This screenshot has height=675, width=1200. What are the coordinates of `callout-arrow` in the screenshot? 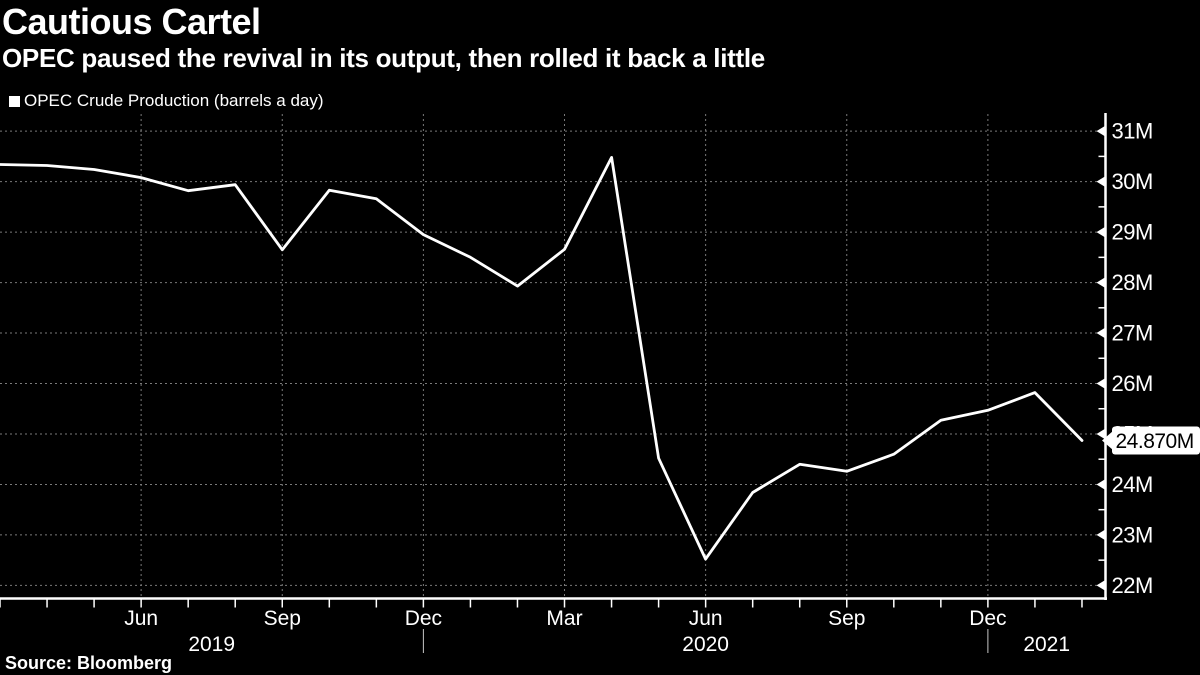 It's located at (1107, 441).